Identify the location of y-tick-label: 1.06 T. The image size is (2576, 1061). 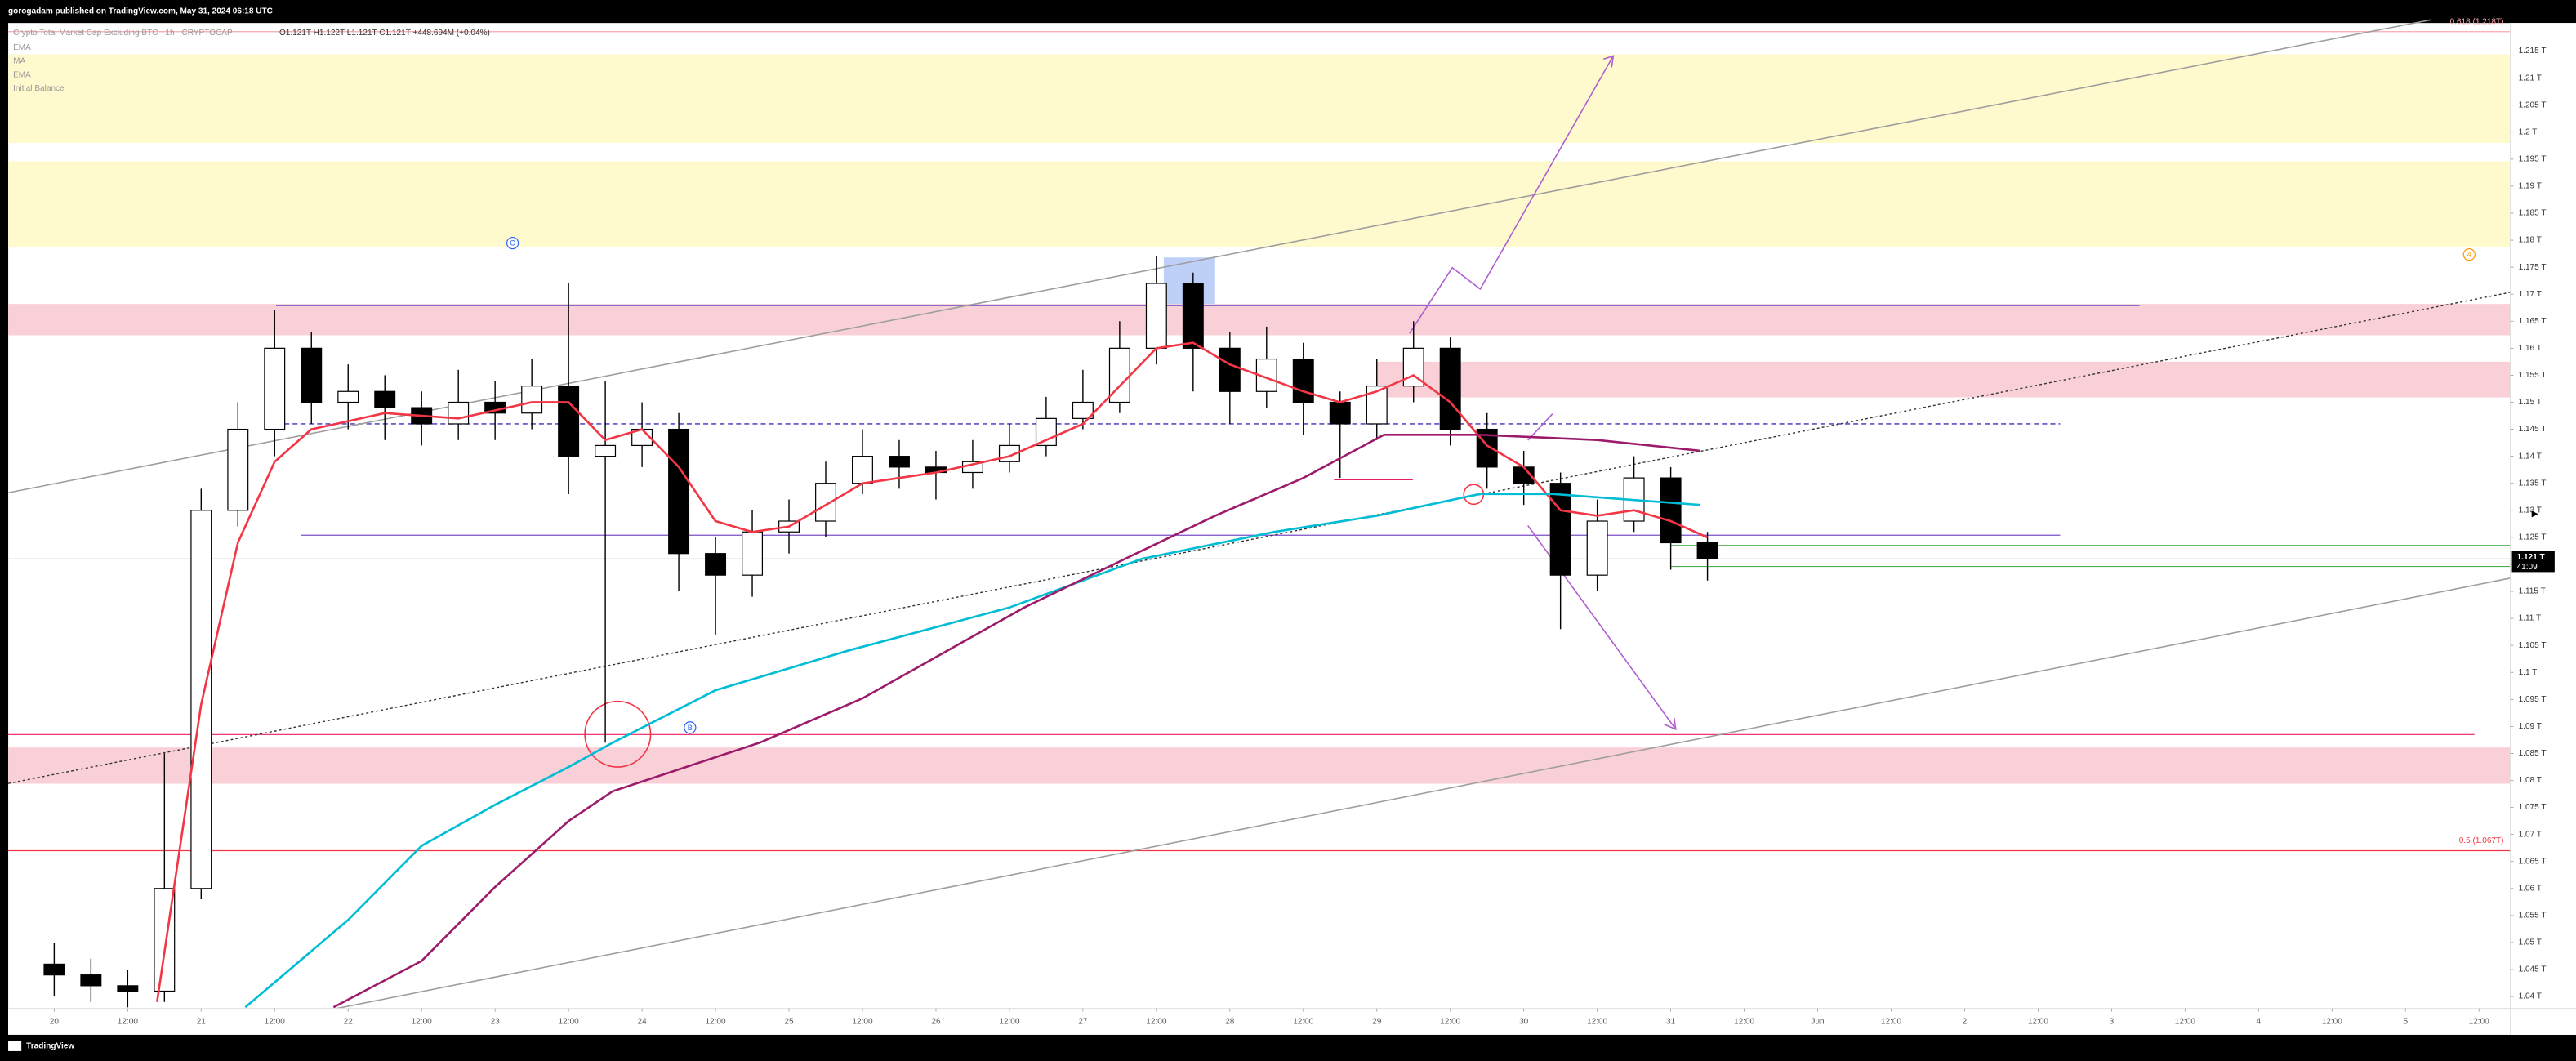
(2530, 888).